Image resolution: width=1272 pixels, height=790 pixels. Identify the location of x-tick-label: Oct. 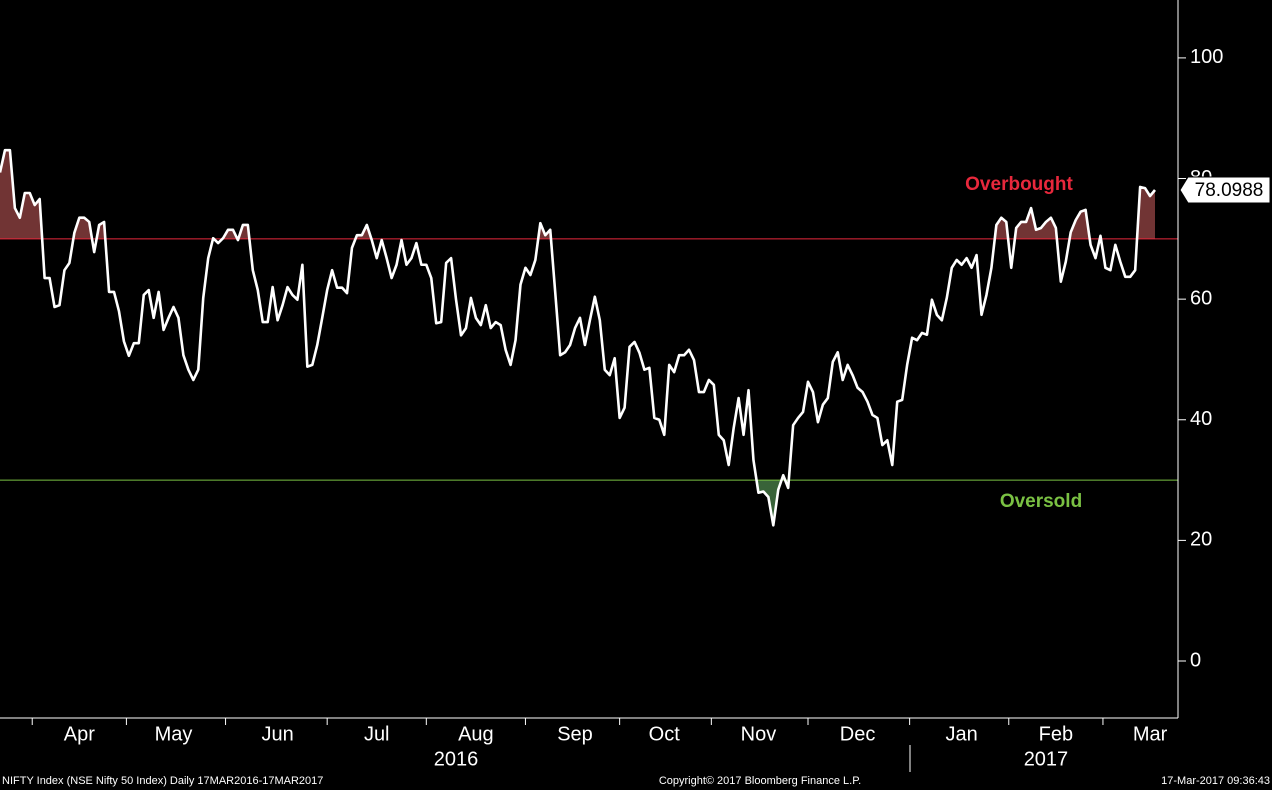
(665, 734).